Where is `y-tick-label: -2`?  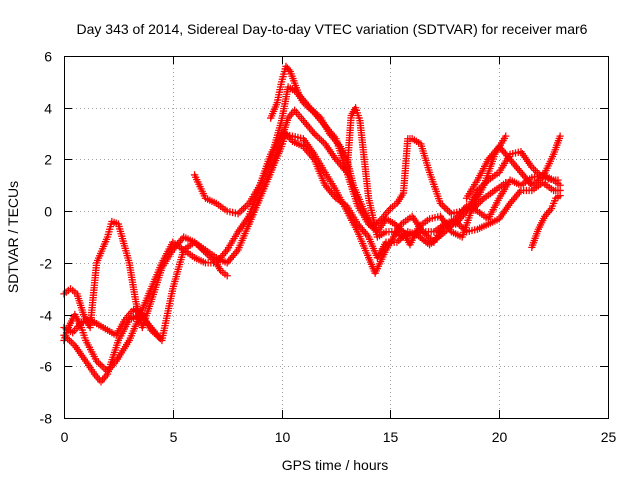 y-tick-label: -2 is located at coordinates (46, 264).